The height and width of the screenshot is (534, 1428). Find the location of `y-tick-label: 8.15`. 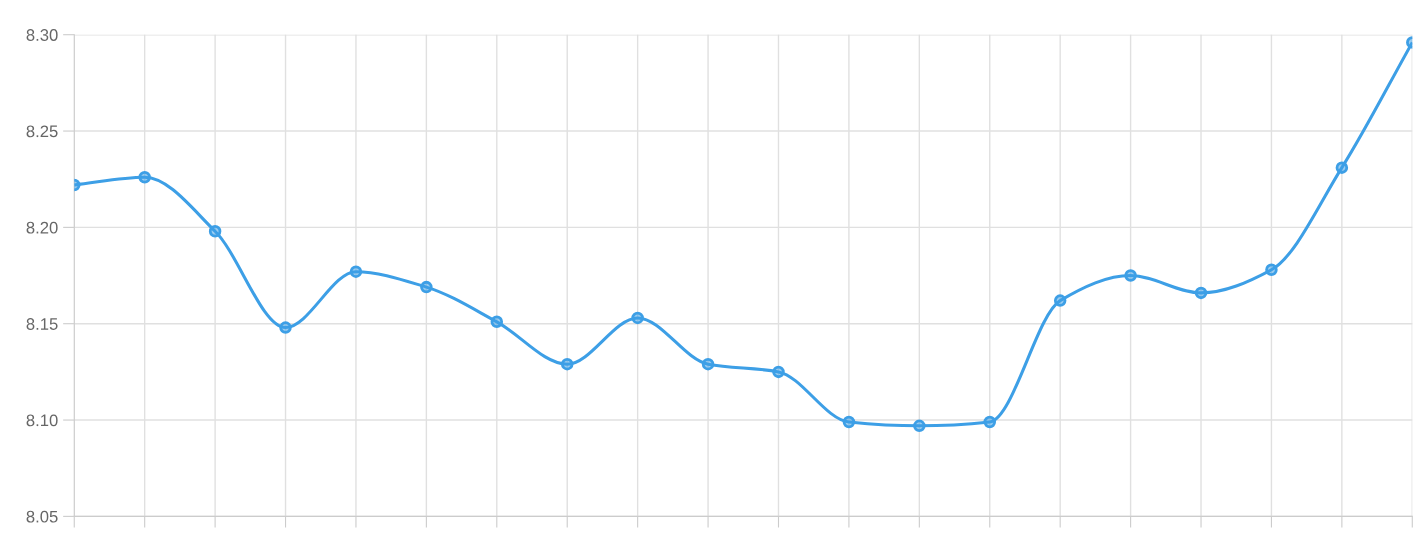

y-tick-label: 8.15 is located at coordinates (42, 324).